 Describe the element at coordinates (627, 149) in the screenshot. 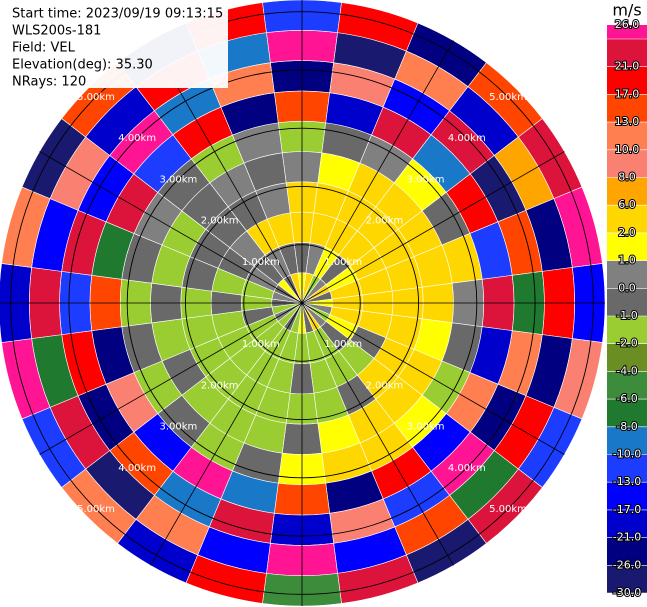

I see `colorbar-label: 10.0` at that location.